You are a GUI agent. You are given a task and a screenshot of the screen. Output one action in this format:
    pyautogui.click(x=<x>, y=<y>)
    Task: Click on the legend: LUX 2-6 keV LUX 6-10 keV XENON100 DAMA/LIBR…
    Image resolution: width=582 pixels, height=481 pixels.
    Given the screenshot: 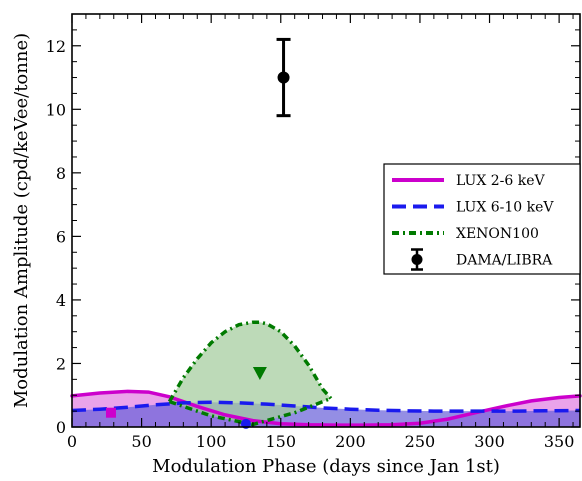 What is the action you would take?
    pyautogui.click(x=482, y=219)
    